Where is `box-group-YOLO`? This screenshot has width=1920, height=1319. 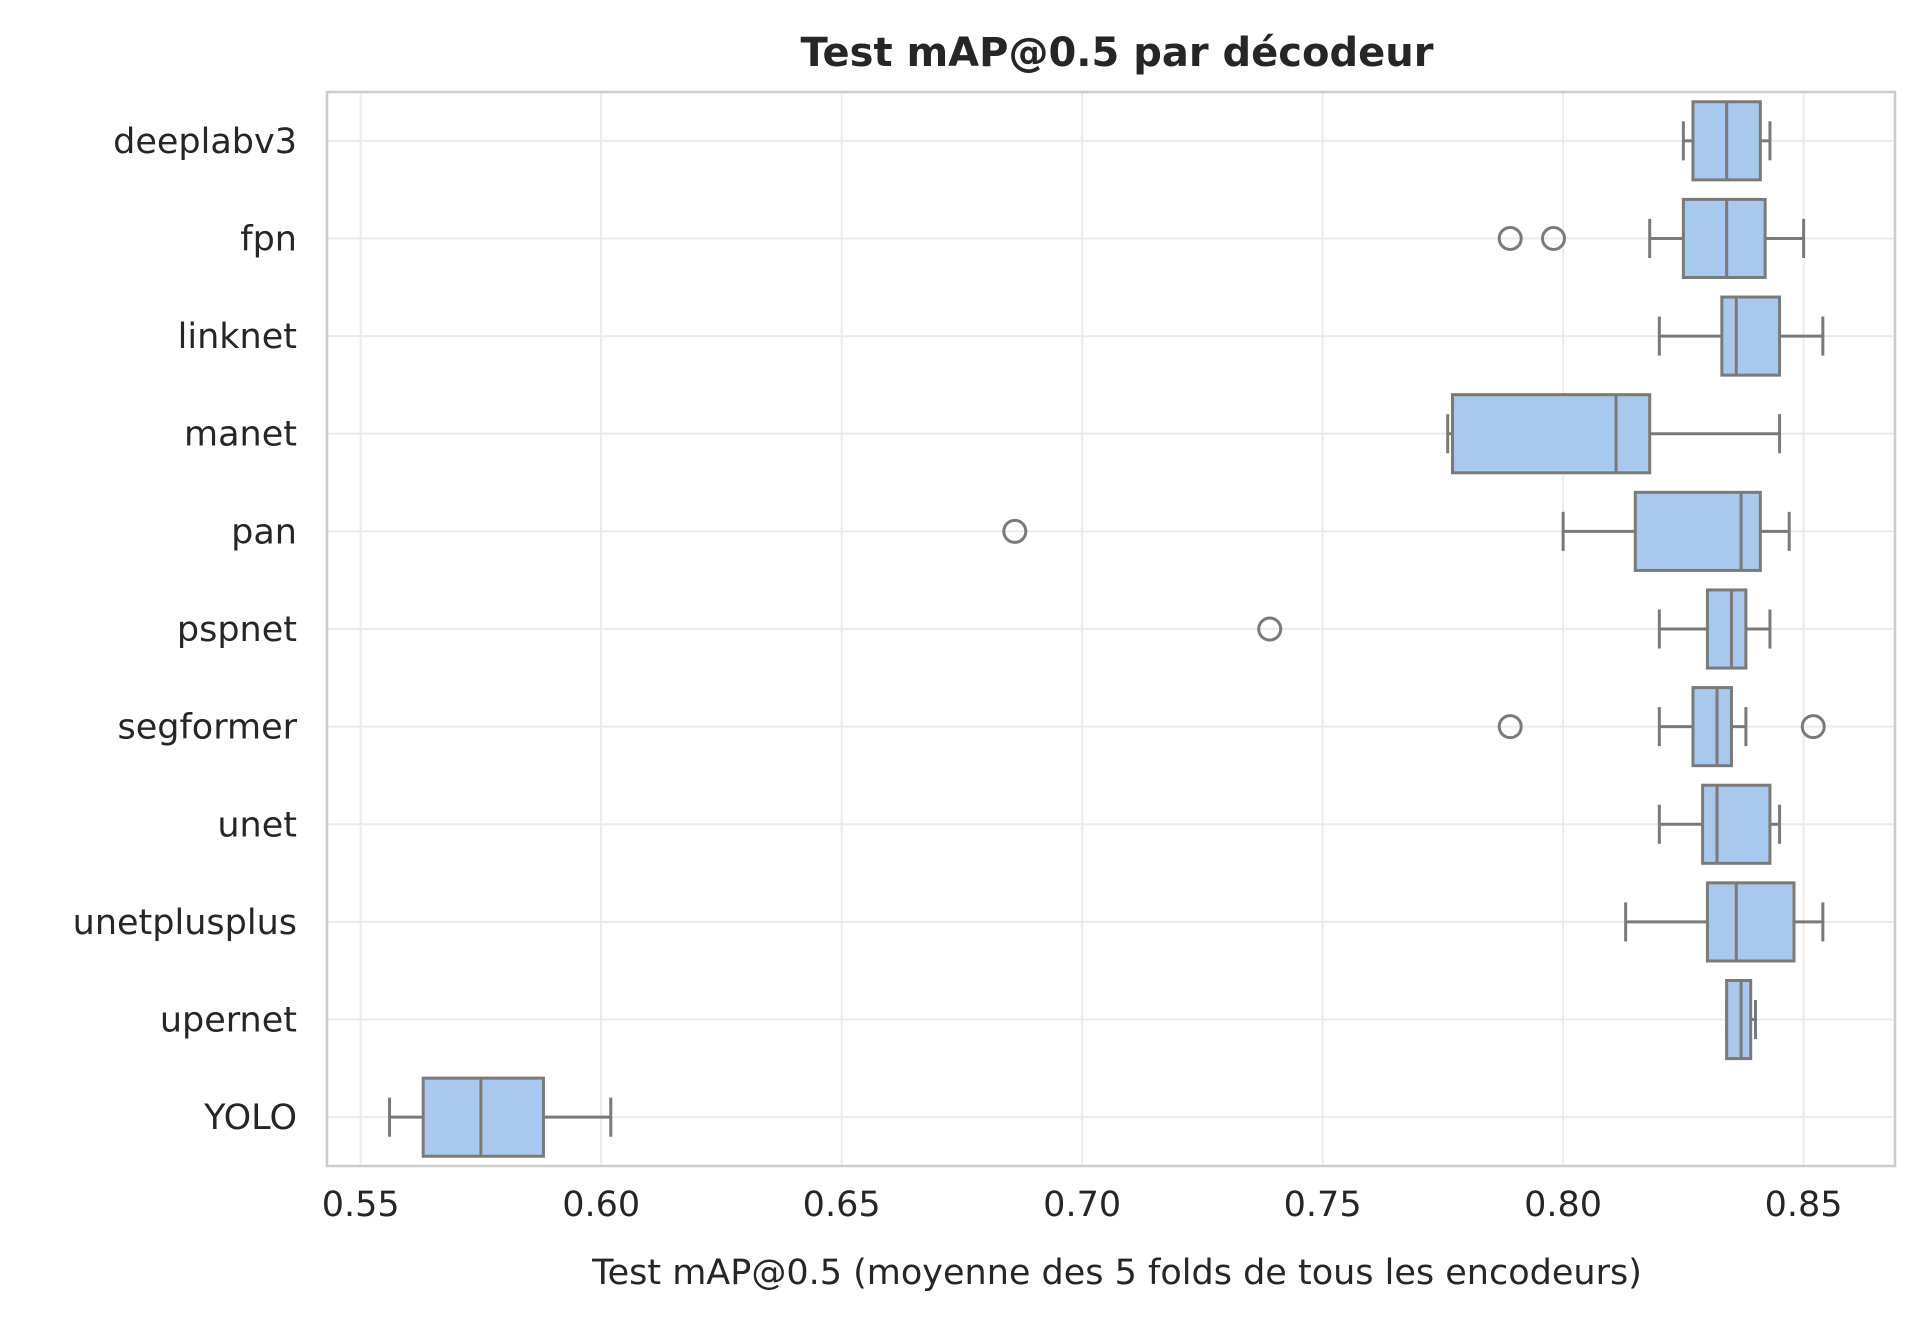
box-group-YOLO is located at coordinates (500, 1117).